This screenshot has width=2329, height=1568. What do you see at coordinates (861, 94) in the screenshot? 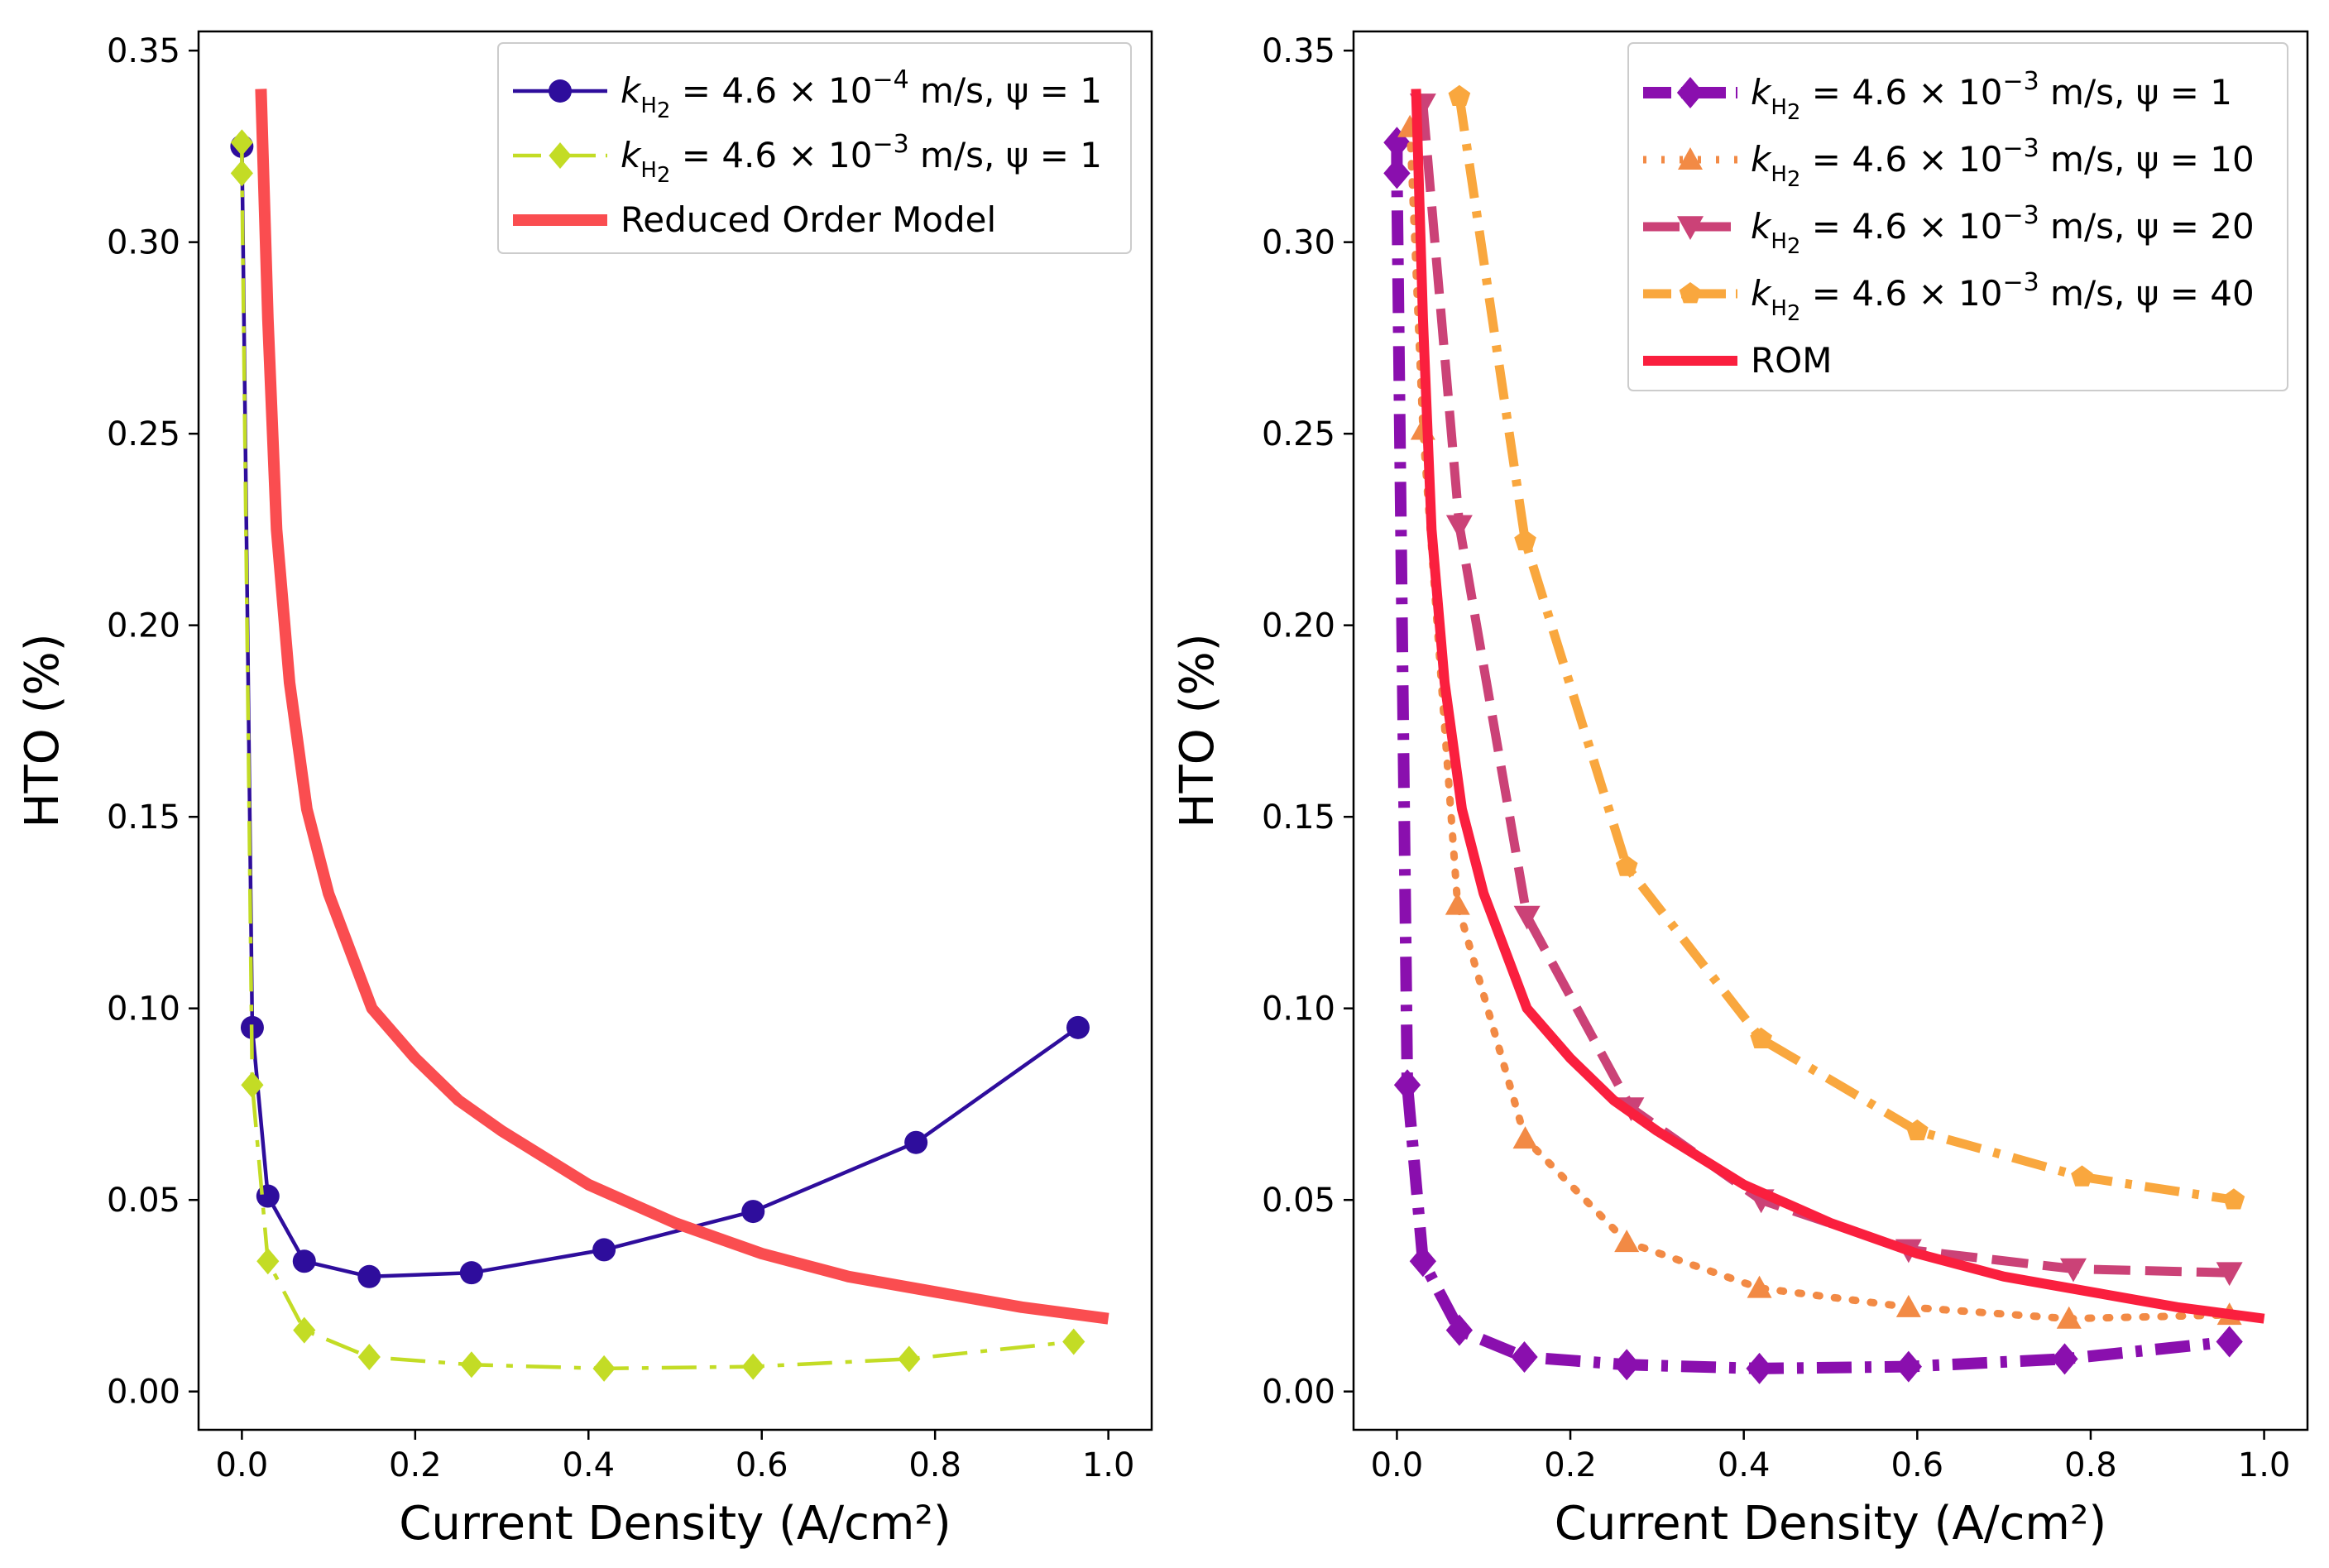
I see `legend-label: kH2 = 4.6 × 10−4 m/s, ψ = 1` at bounding box center [861, 94].